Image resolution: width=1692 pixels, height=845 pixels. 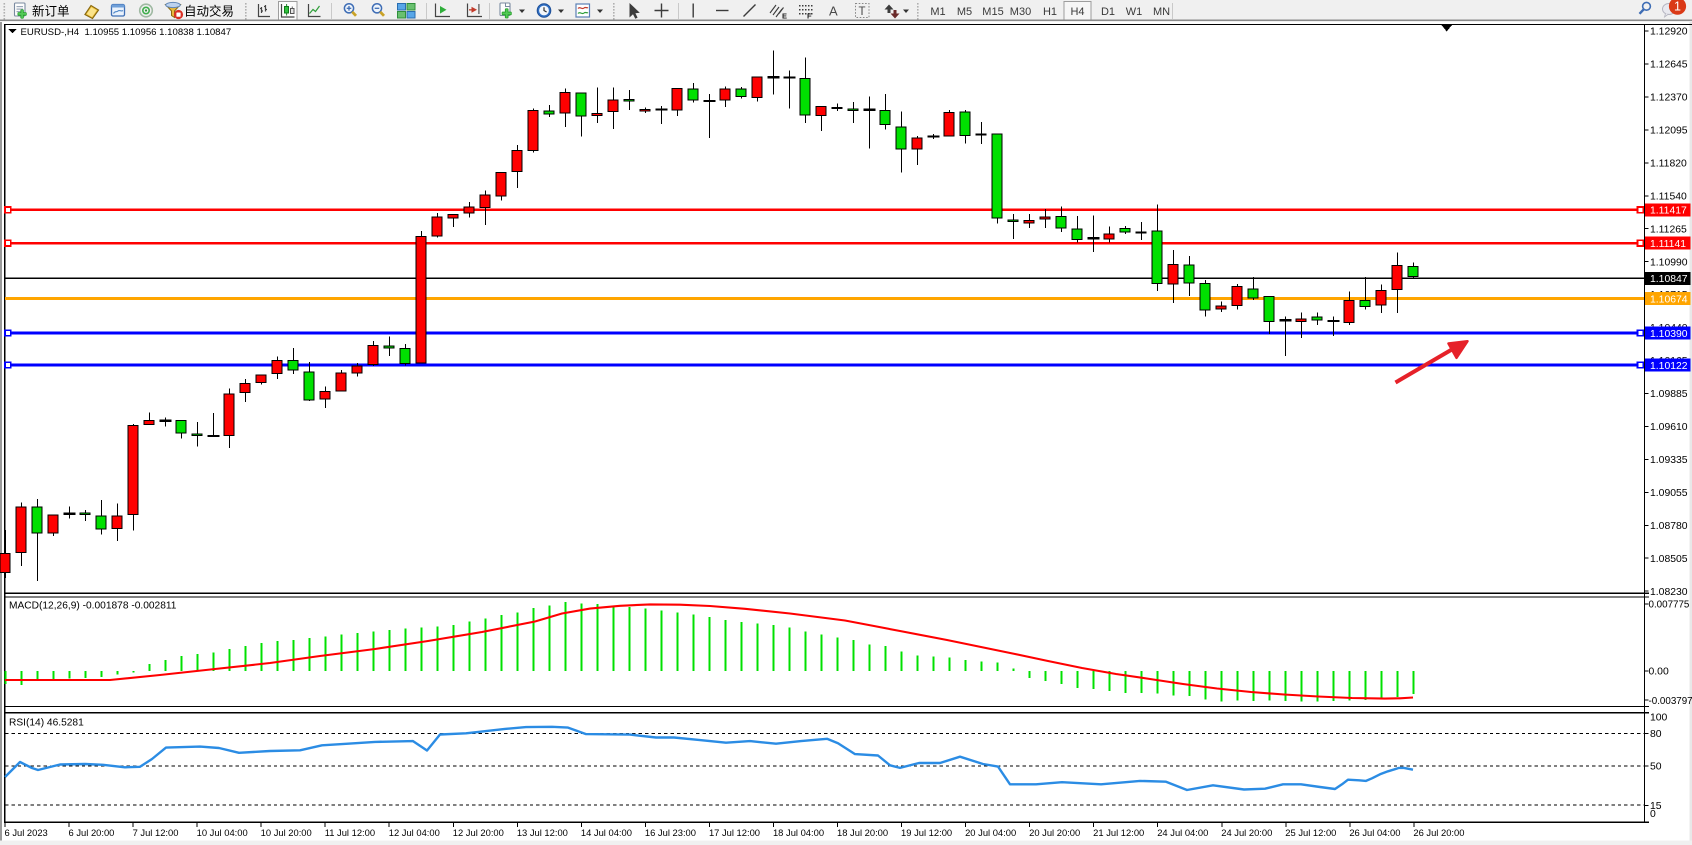 I want to click on svg-text: 1.09335, so click(x=1669, y=460).